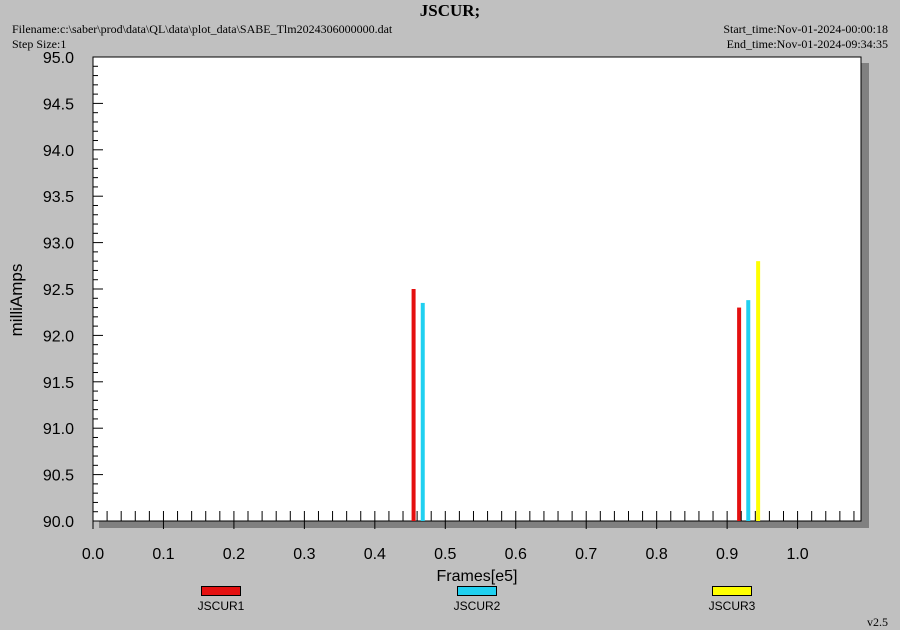  Describe the element at coordinates (93, 554) in the screenshot. I see `x-tick-label: 0.0` at that location.